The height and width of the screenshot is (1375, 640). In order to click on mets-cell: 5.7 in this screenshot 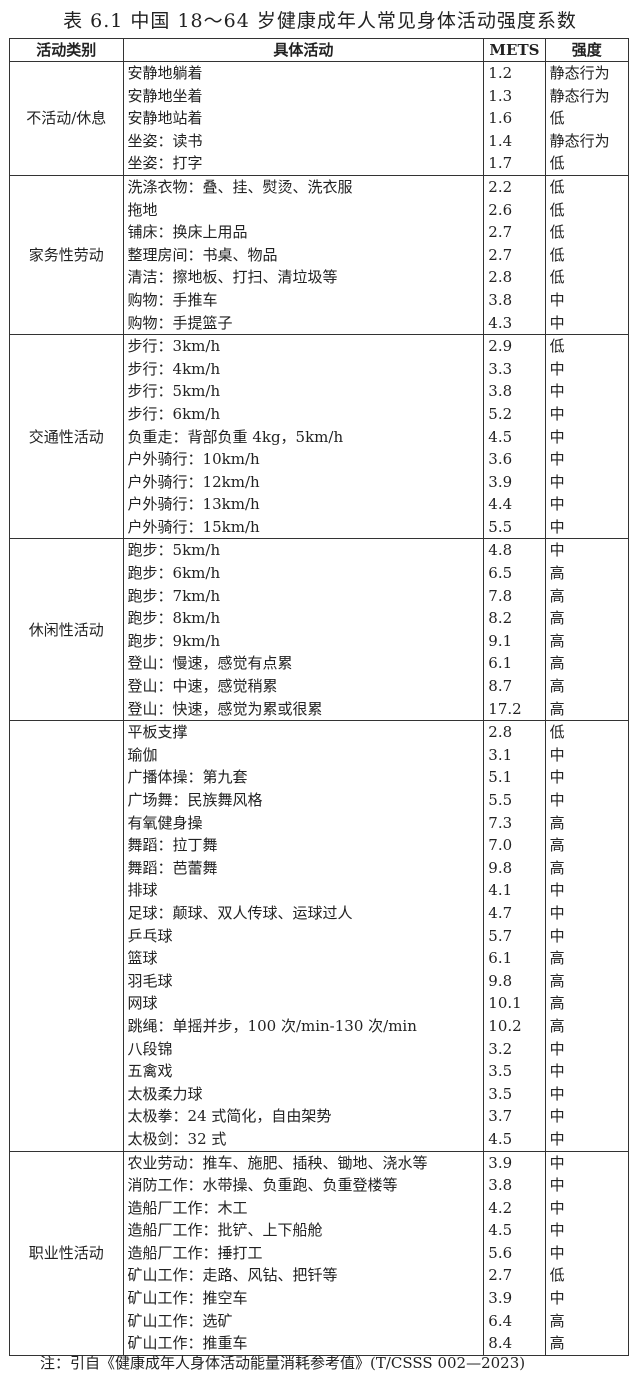, I will do `click(514, 936)`.